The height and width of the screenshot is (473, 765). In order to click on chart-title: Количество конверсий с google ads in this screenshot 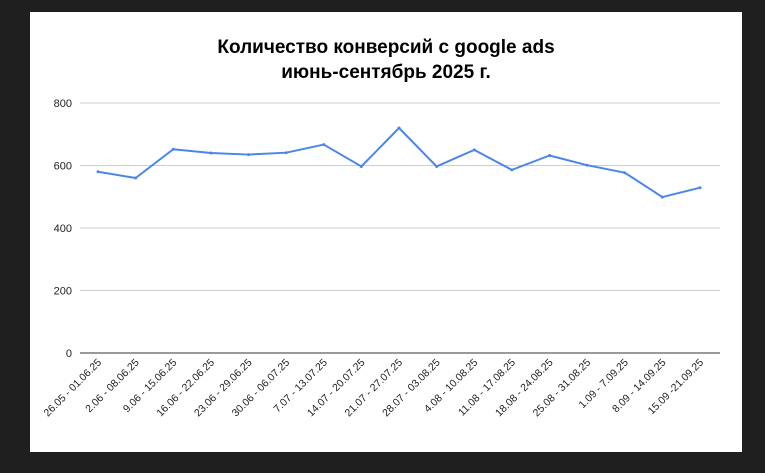, I will do `click(386, 47)`.